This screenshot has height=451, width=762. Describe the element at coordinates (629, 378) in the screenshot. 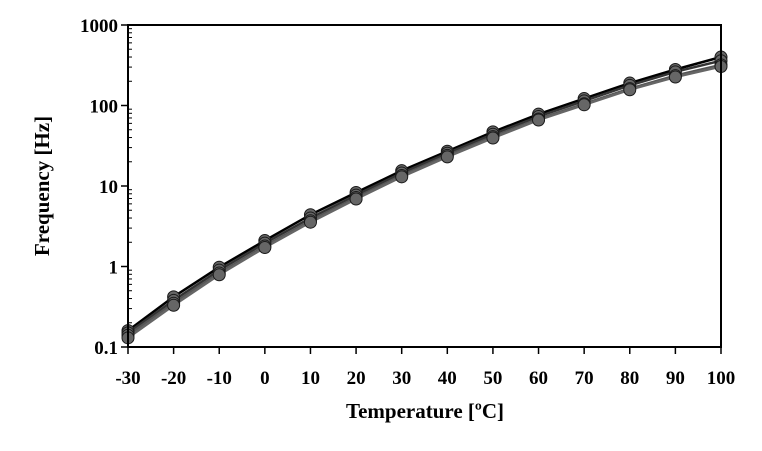

I see `x-tick-label: 80` at that location.